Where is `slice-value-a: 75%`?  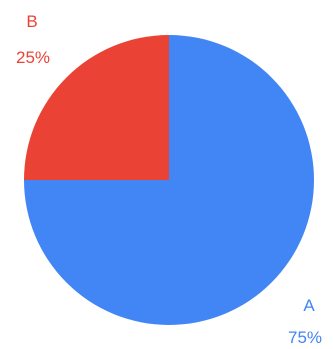
slice-value-a: 75% is located at coordinates (305, 337).